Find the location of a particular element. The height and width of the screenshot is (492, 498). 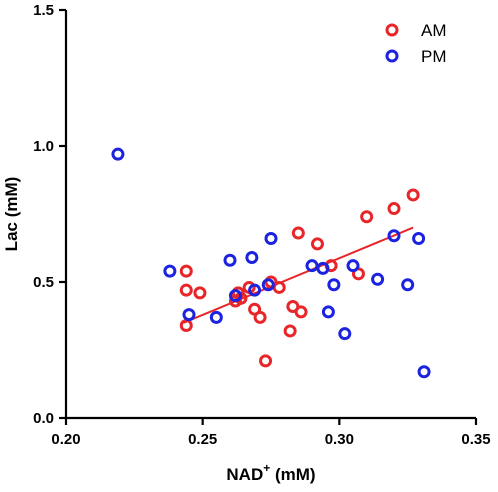

am-fit-line is located at coordinates (298, 275).